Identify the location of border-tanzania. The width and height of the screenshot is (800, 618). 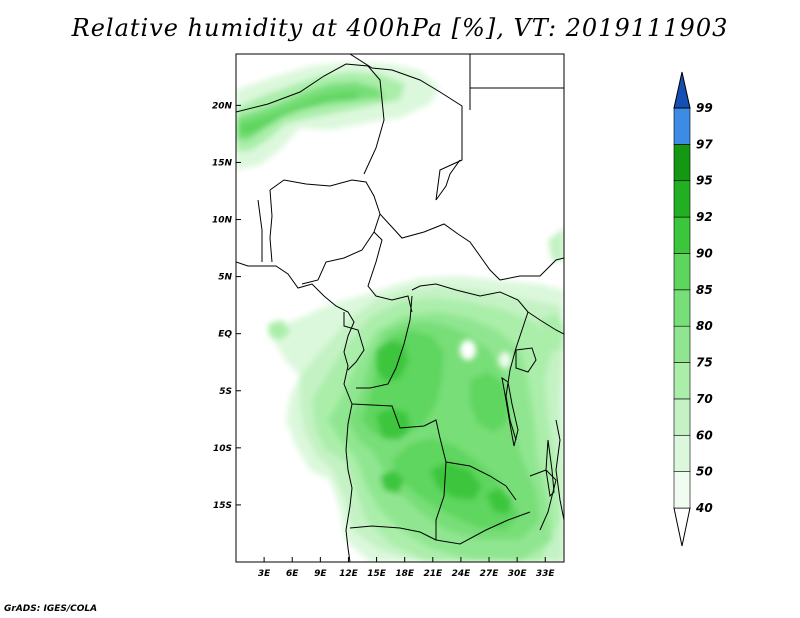
(545, 323).